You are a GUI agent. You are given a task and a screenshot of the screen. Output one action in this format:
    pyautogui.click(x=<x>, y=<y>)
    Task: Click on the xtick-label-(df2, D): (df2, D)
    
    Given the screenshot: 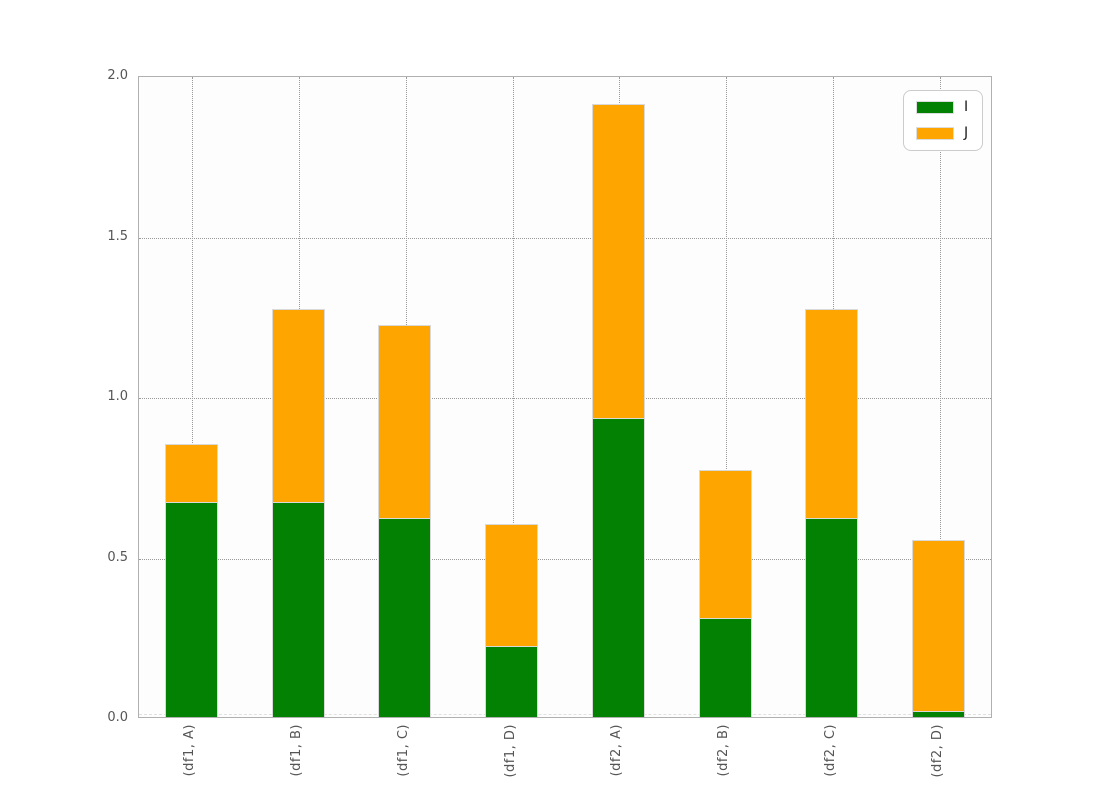 What is the action you would take?
    pyautogui.click(x=937, y=751)
    